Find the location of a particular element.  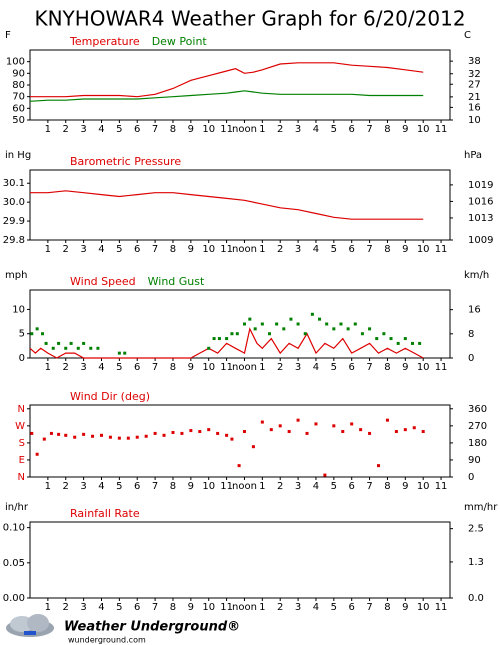

y2-tick-label: 1009 is located at coordinates (480, 240).